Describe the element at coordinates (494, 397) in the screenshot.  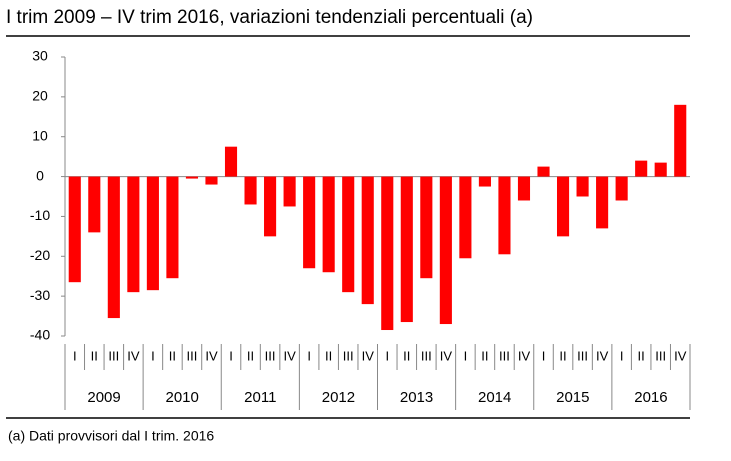
I see `x-group-label: 2014` at that location.